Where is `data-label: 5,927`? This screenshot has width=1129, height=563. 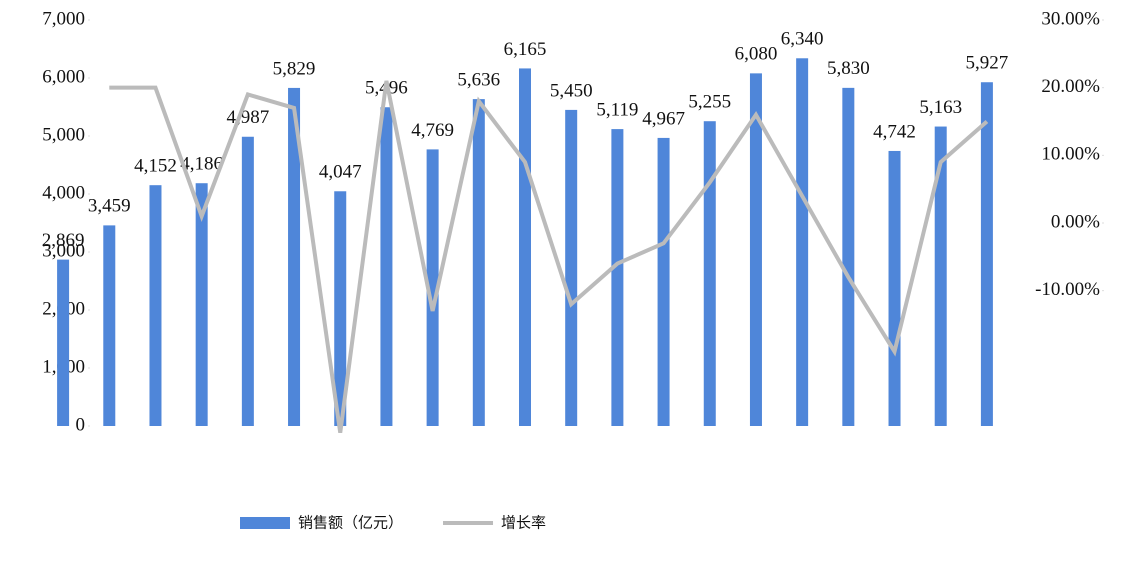 data-label: 5,927 is located at coordinates (987, 63).